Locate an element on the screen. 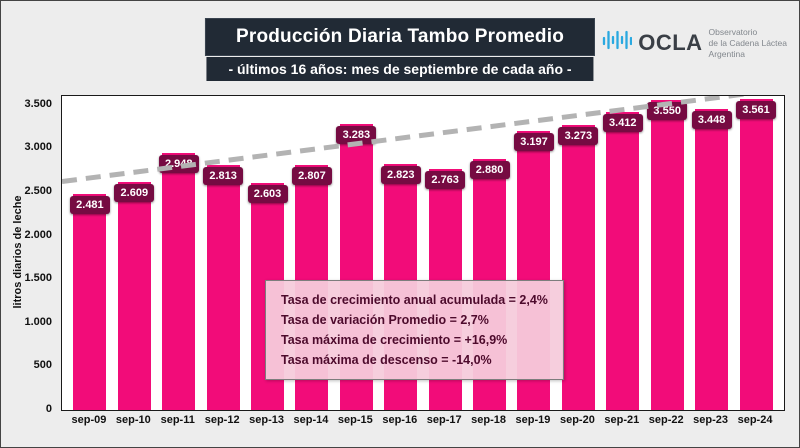  wave-icon is located at coordinates (617, 42).